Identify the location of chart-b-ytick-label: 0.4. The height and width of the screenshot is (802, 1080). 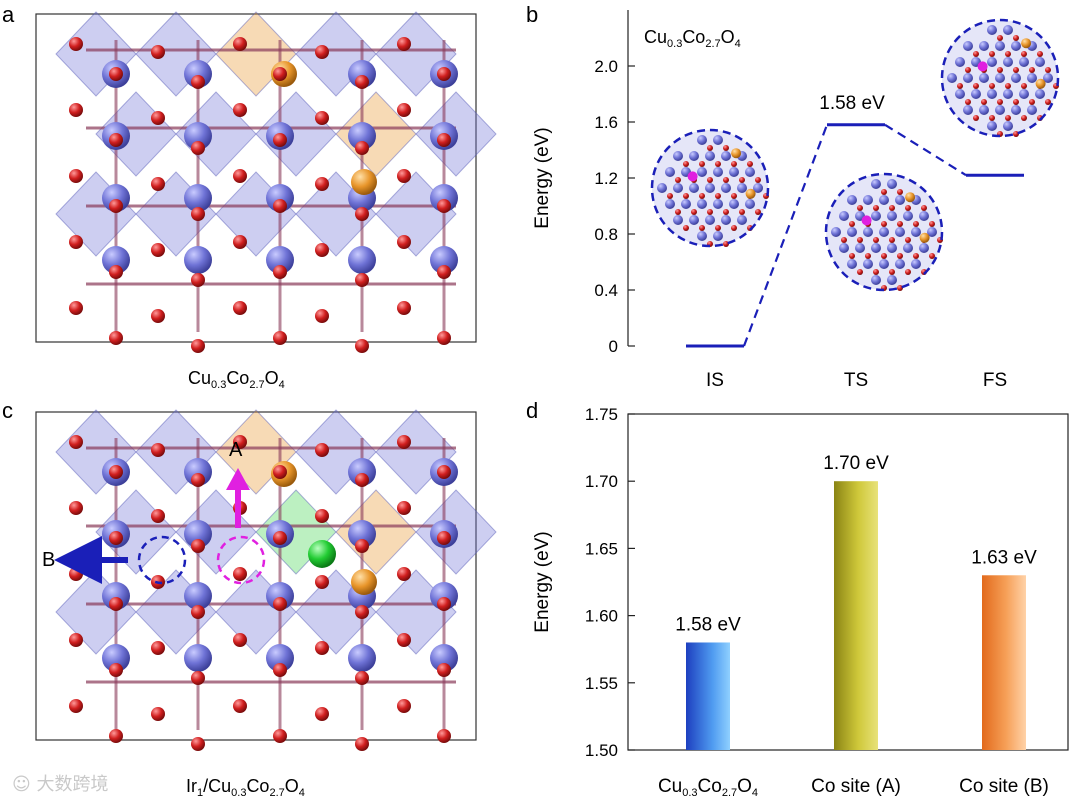
(606, 290).